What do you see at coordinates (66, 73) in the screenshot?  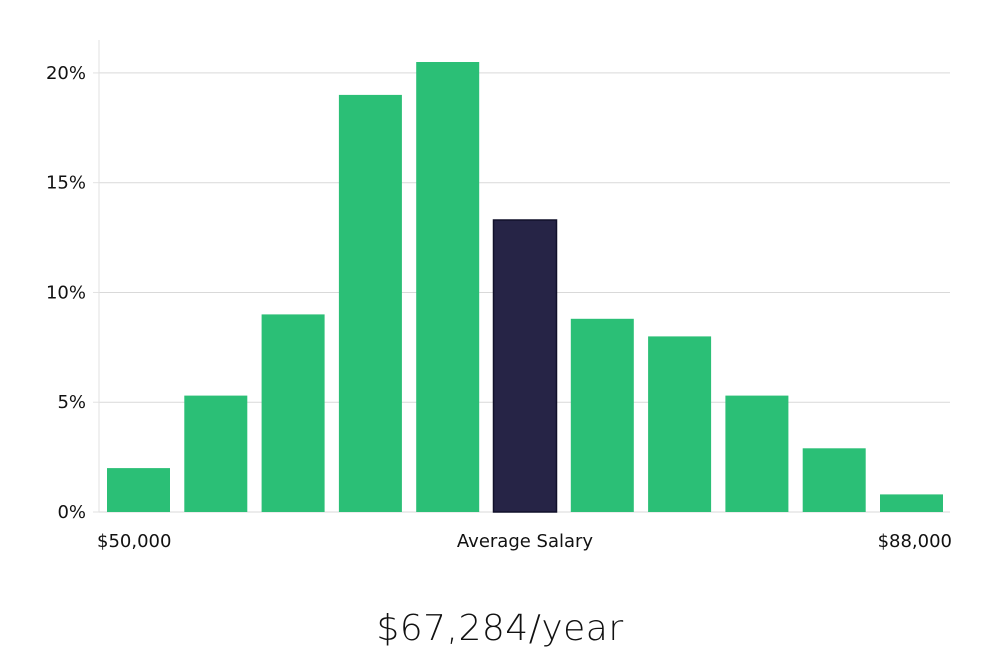 I see `y-tick-label: 20%` at bounding box center [66, 73].